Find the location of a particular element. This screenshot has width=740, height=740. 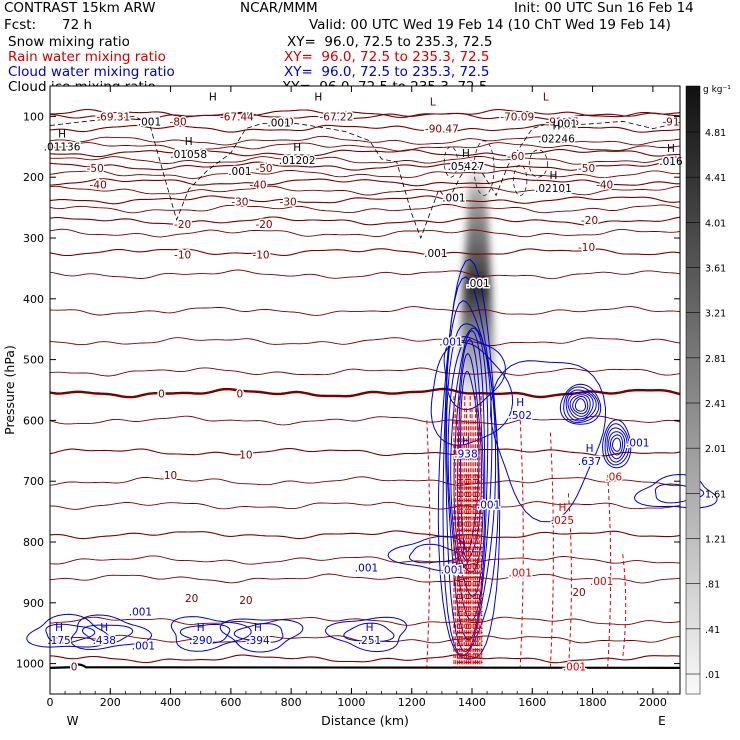

rain-water-contours is located at coordinates (526, 531).